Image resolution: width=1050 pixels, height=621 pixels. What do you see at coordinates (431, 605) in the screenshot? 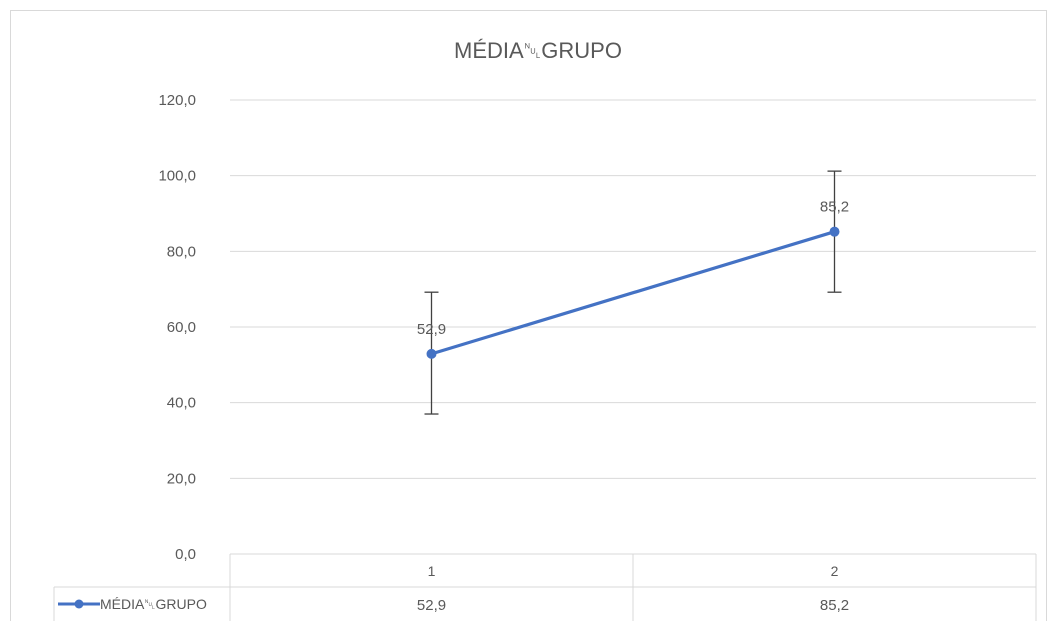
I see `table-value-cell: 52,9` at bounding box center [431, 605].